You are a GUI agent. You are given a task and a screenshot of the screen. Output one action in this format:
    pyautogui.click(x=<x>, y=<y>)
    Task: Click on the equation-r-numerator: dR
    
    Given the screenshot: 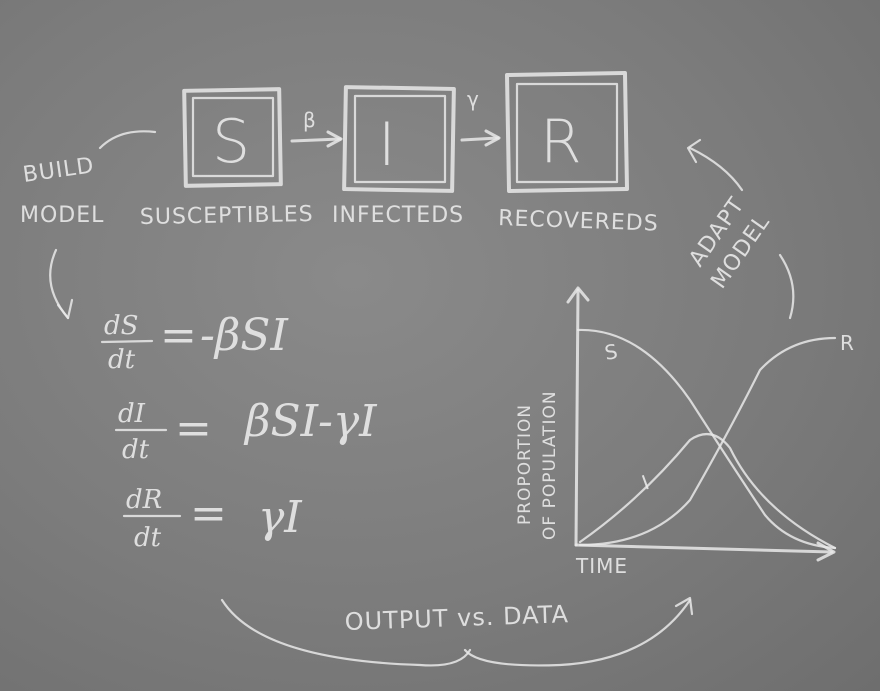 What is the action you would take?
    pyautogui.click(x=144, y=500)
    